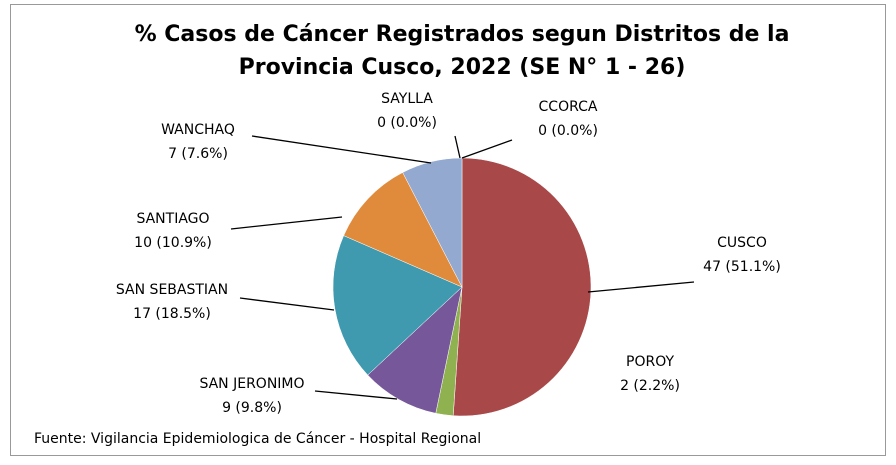 This screenshot has width=896, height=465. What do you see at coordinates (742, 267) in the screenshot?
I see `value-label: 47 (51.1%)` at bounding box center [742, 267].